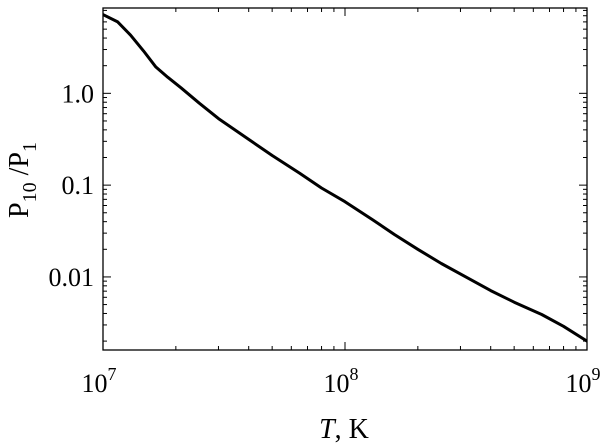  I want to click on x-tick-label-exponent: 9, so click(596, 374).